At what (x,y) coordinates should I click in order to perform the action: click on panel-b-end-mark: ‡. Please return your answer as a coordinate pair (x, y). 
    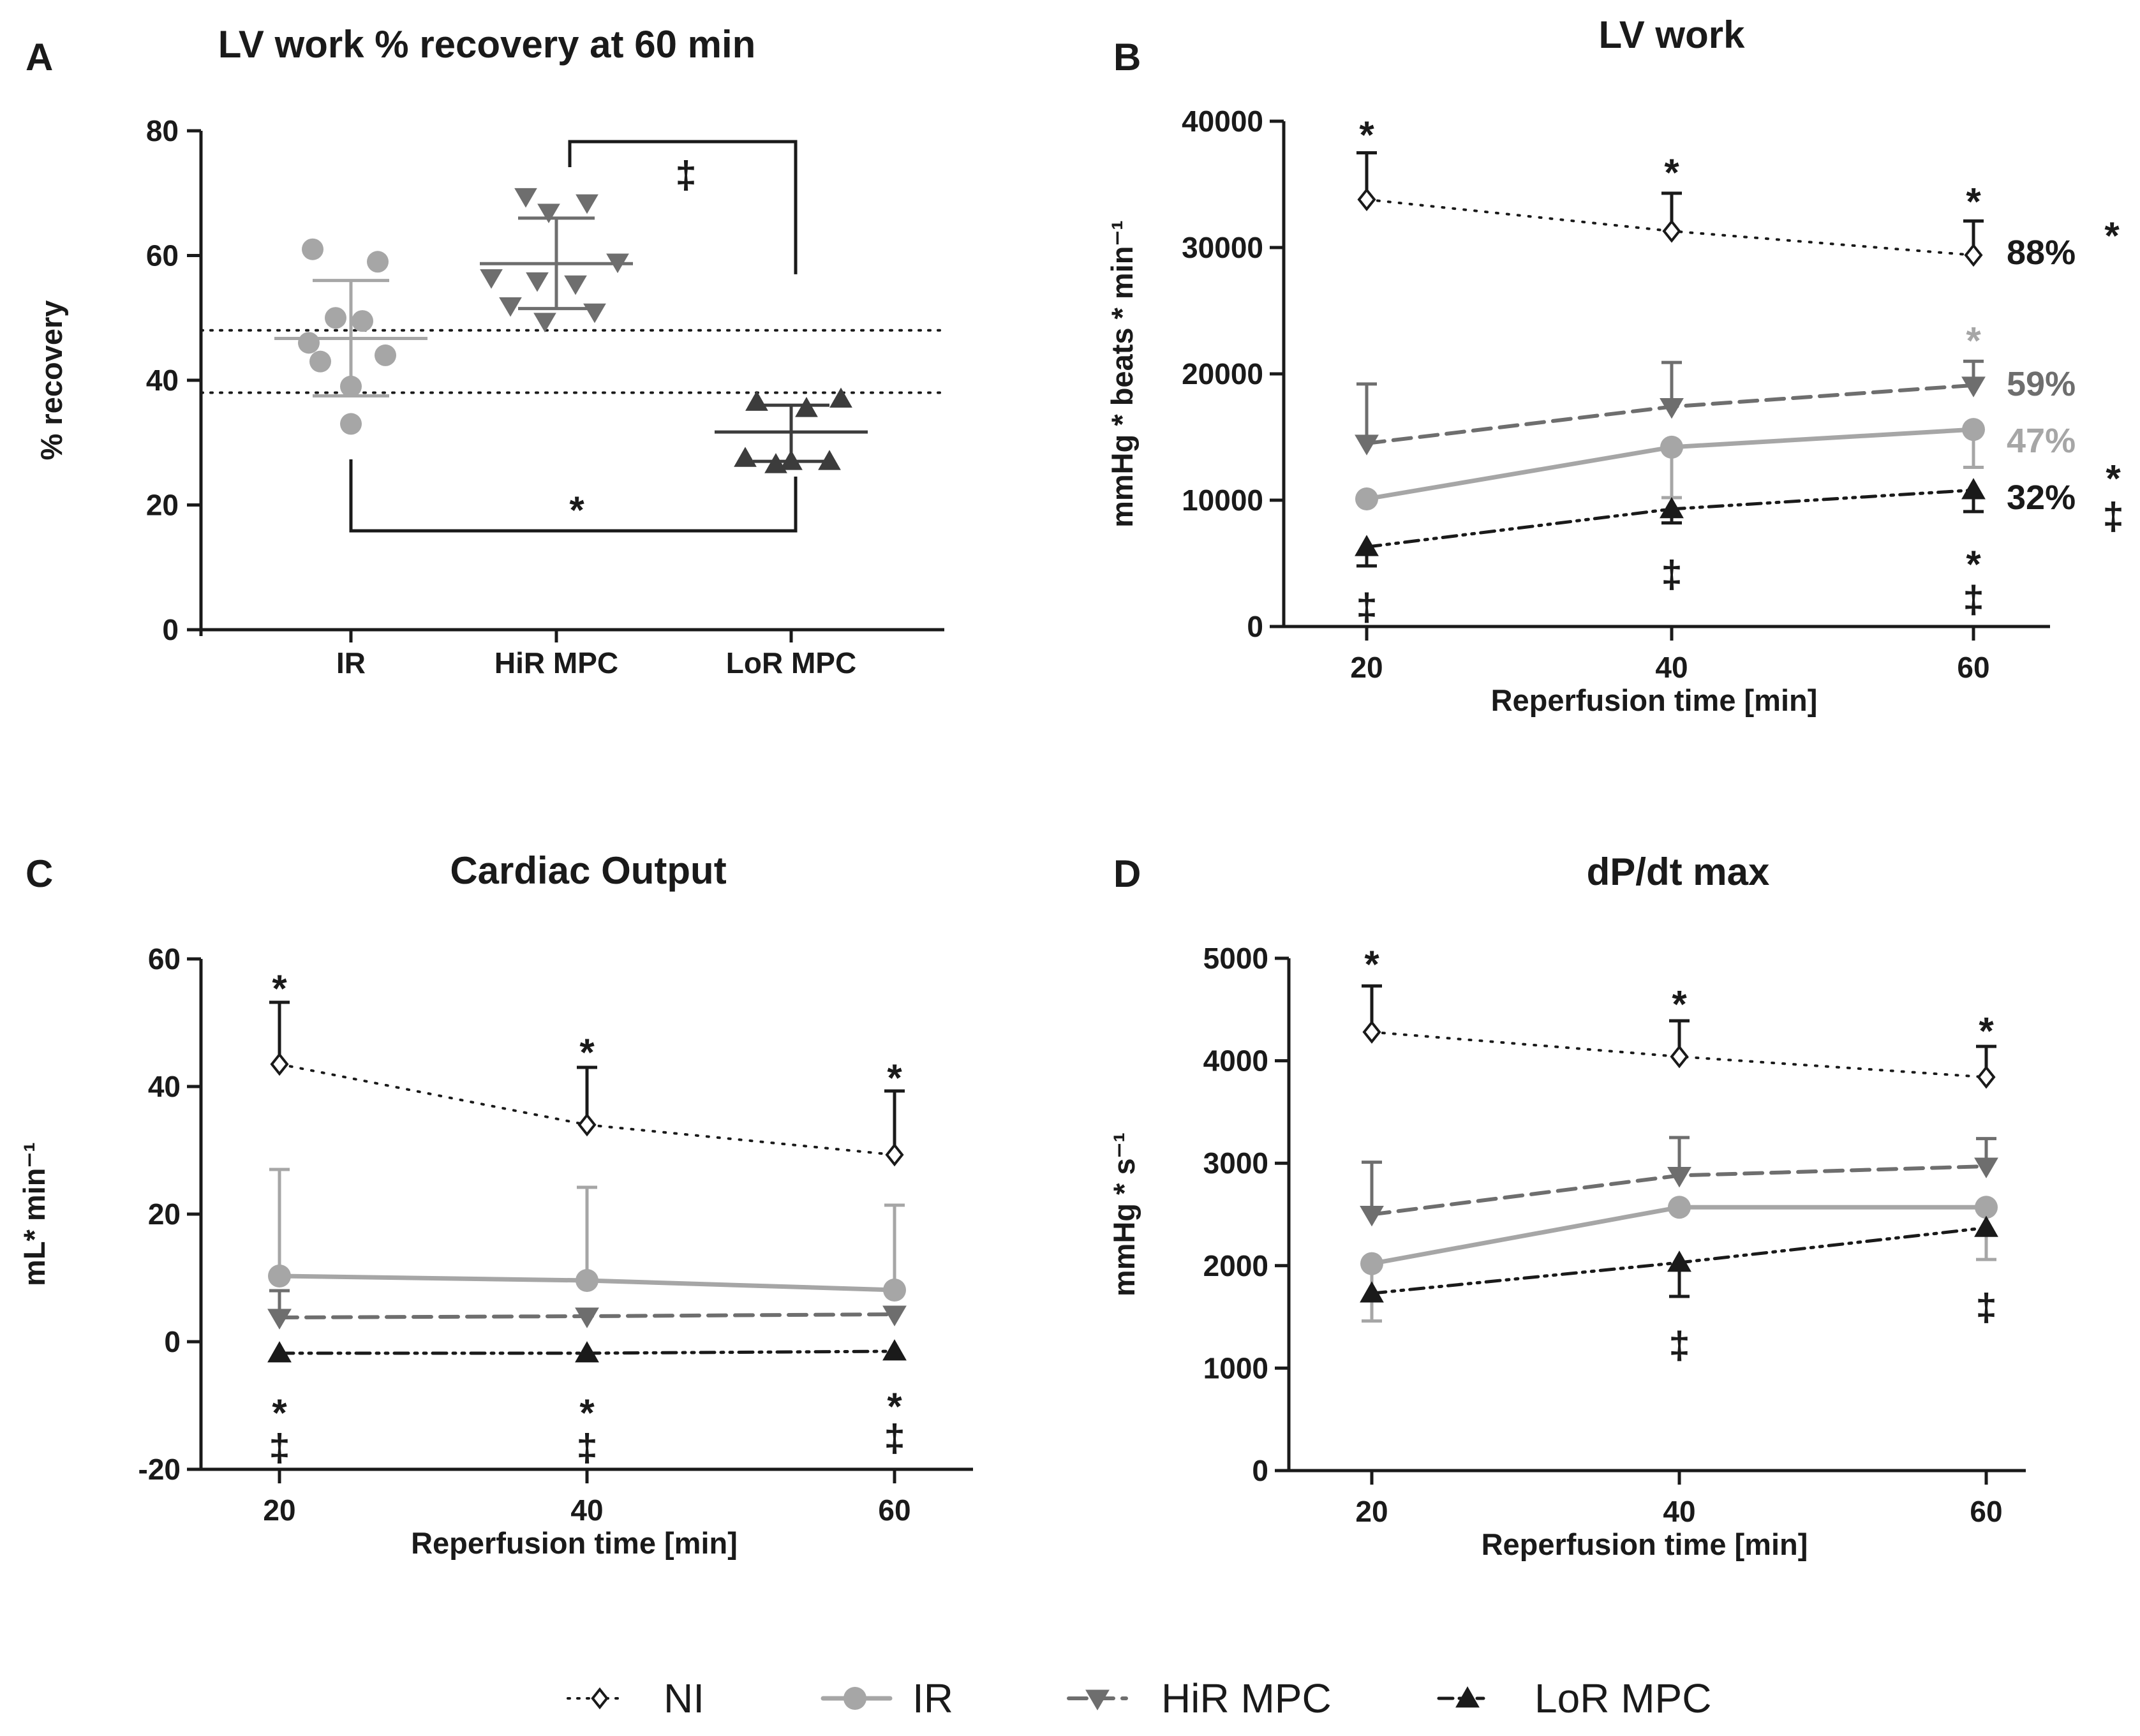
    Looking at the image, I should click on (2112, 517).